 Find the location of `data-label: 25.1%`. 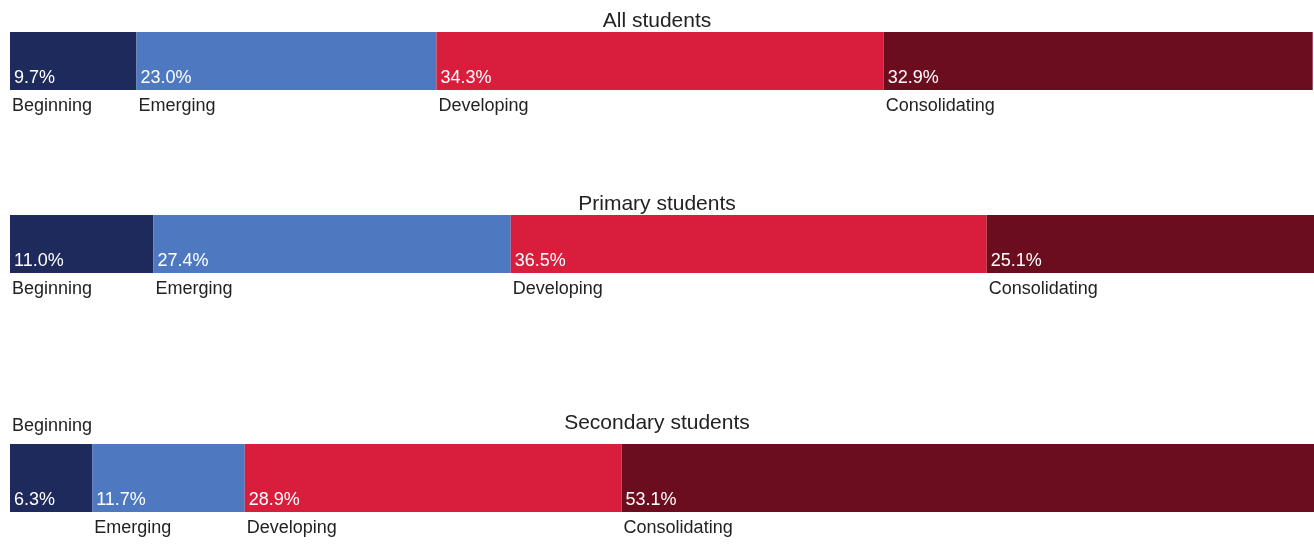

data-label: 25.1% is located at coordinates (1016, 260).